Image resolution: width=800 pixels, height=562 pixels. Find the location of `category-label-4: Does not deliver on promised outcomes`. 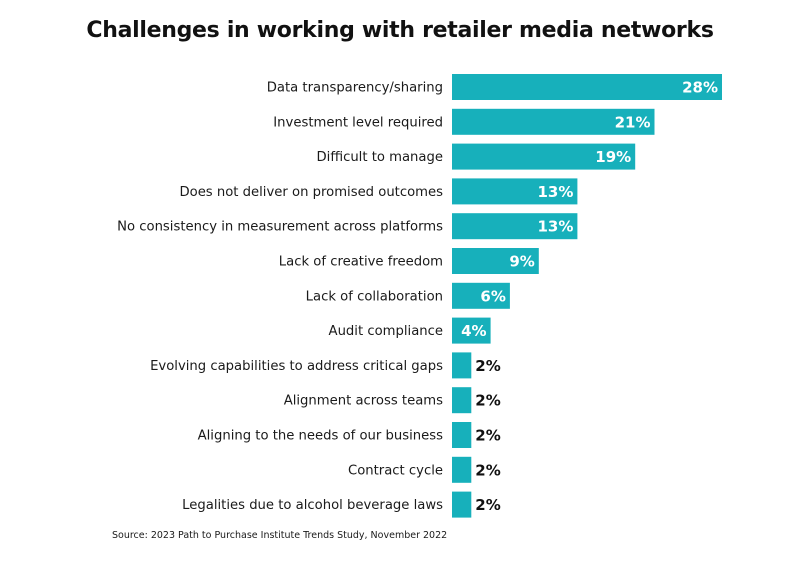

category-label-4: Does not deliver on promised outcomes is located at coordinates (311, 192).